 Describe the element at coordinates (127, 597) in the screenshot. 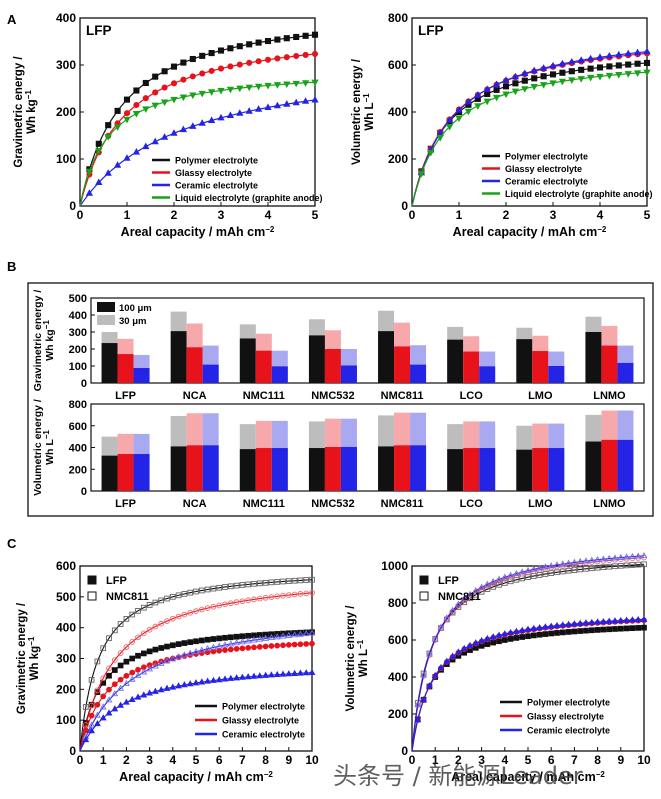

I see `marker-legend-label: NMC811` at that location.